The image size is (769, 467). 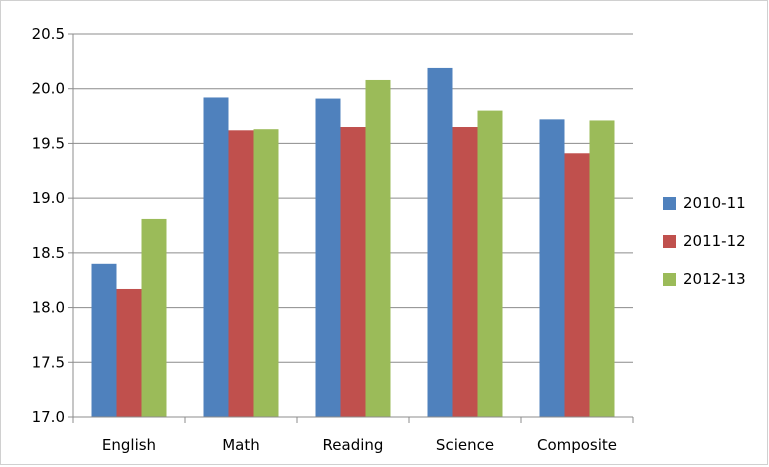 I want to click on bar-2012-13-english, so click(x=154, y=317).